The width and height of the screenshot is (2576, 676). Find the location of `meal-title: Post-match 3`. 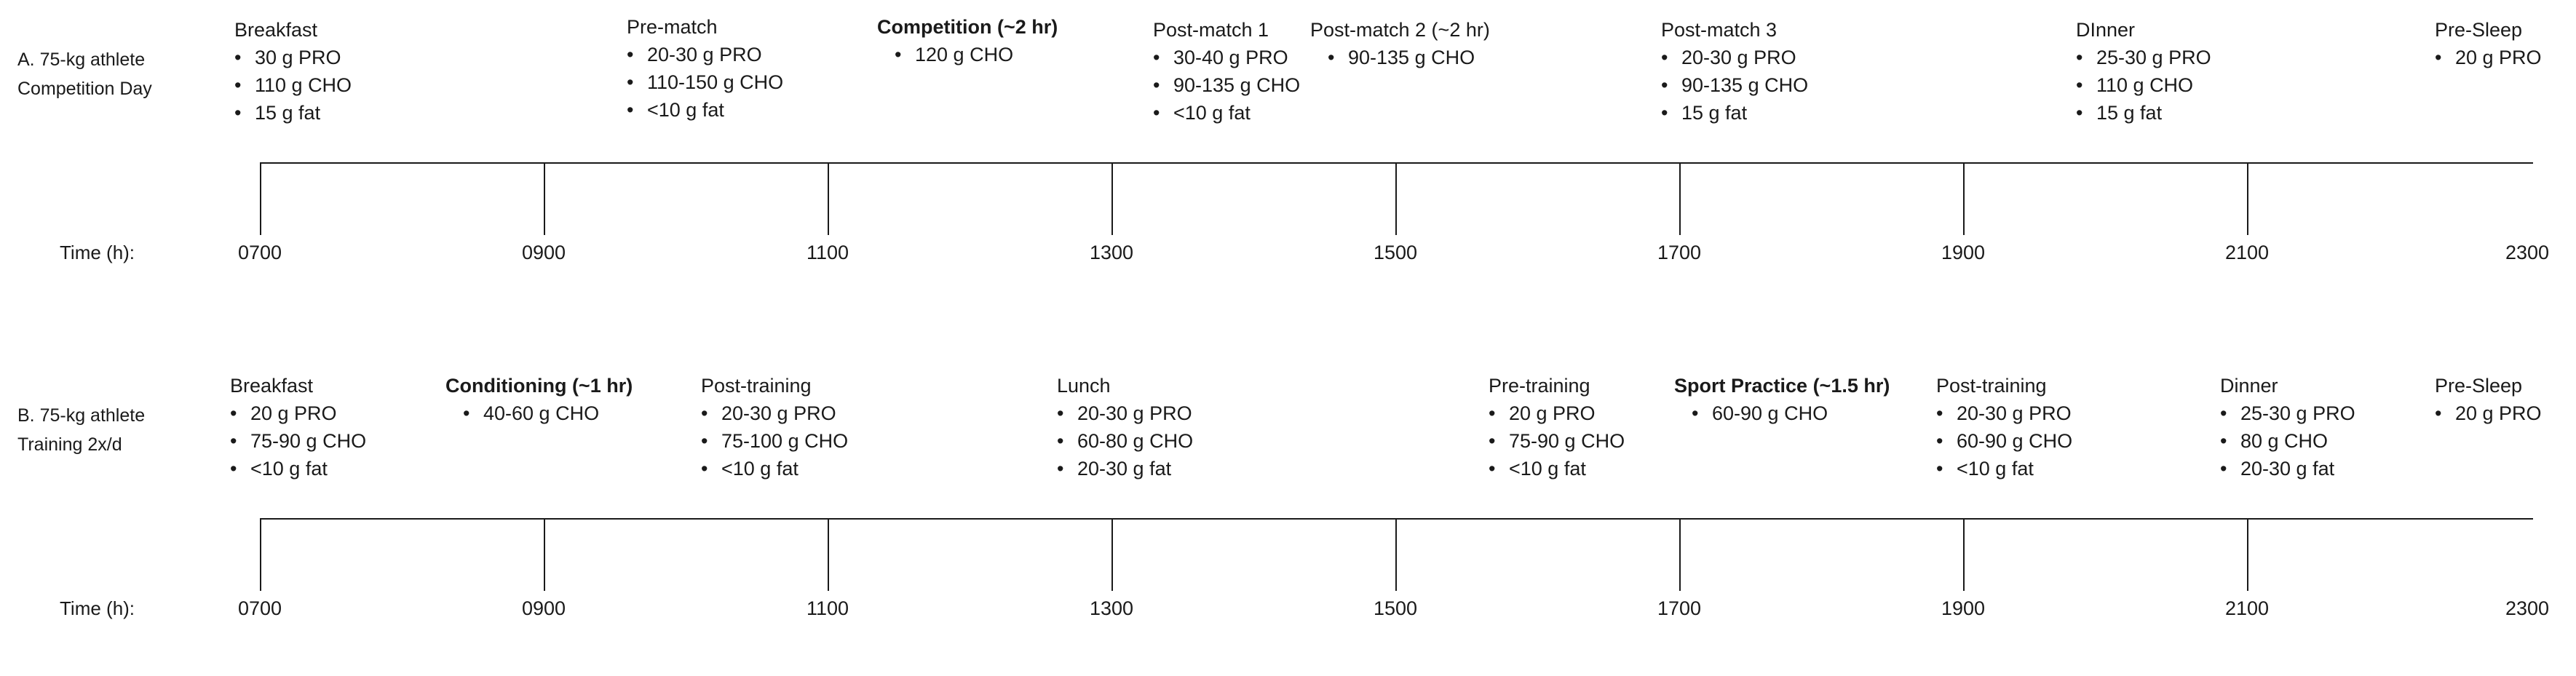

meal-title: Post-match 3 is located at coordinates (1719, 30).